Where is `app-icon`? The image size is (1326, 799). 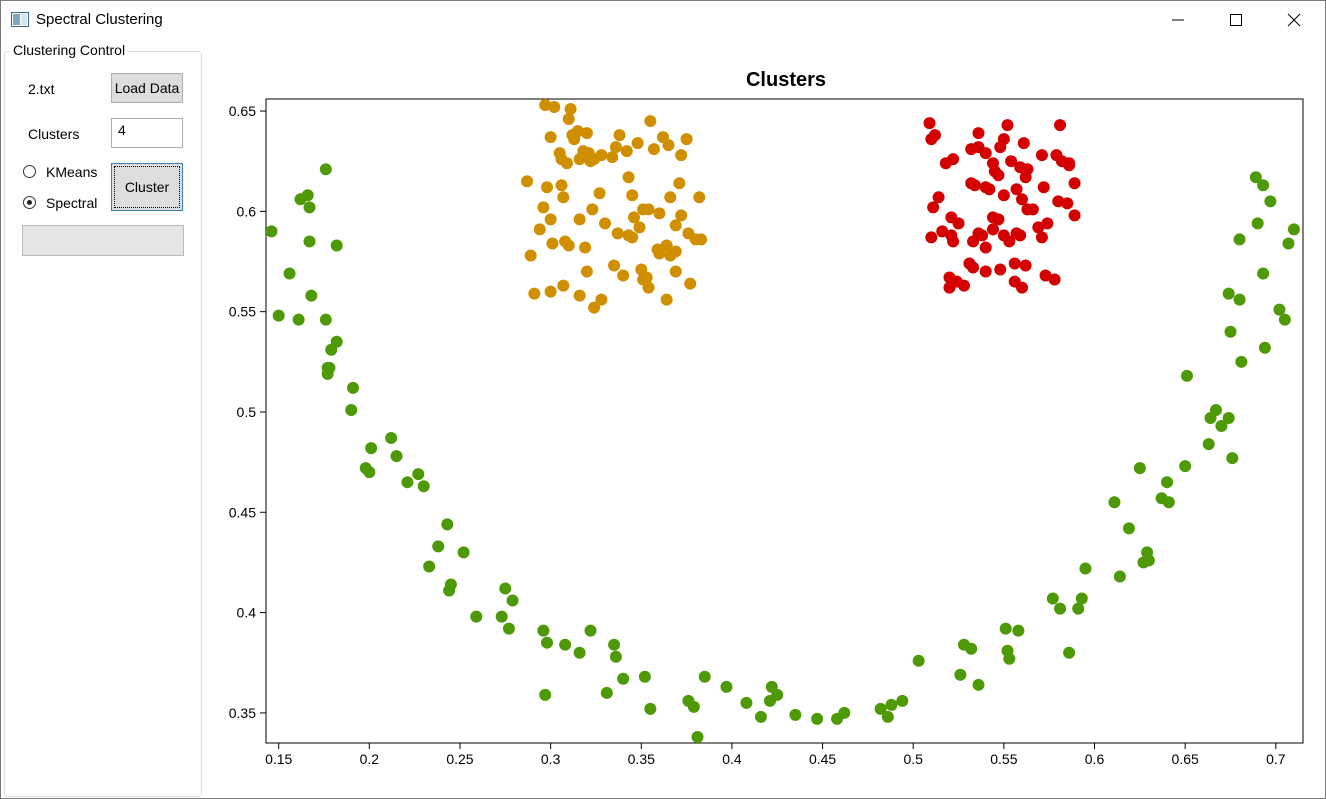 app-icon is located at coordinates (20, 19).